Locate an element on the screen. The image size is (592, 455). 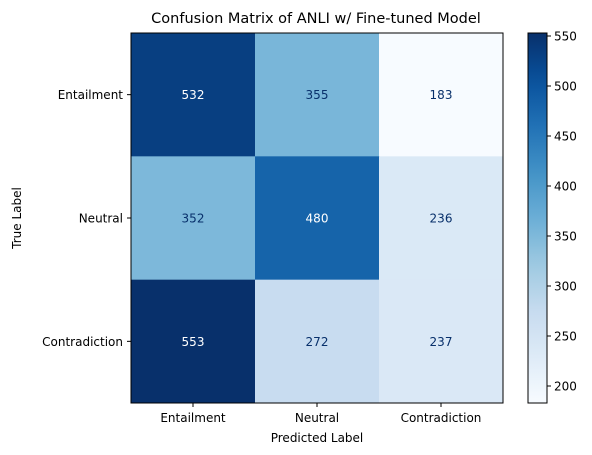
colorbar-tick-label: 300 is located at coordinates (565, 287).